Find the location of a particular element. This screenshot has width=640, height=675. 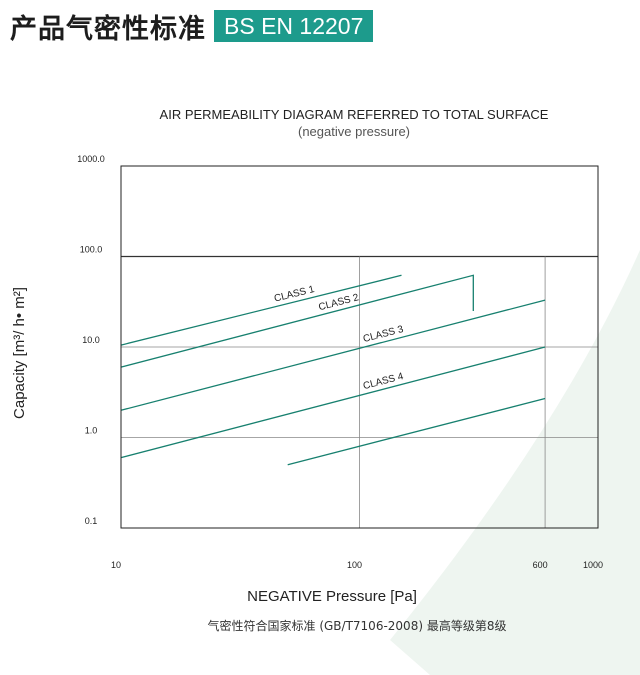

standard-badge: BS EN 12207 is located at coordinates (294, 26).